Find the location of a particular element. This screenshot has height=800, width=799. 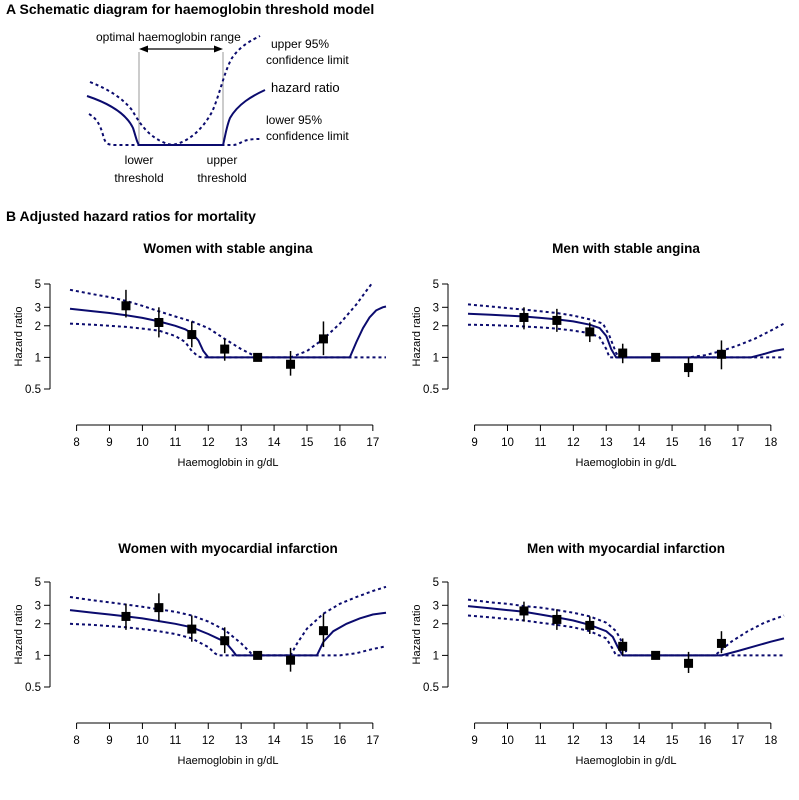

lower-ci-label-line1: lower 95% is located at coordinates (294, 120).